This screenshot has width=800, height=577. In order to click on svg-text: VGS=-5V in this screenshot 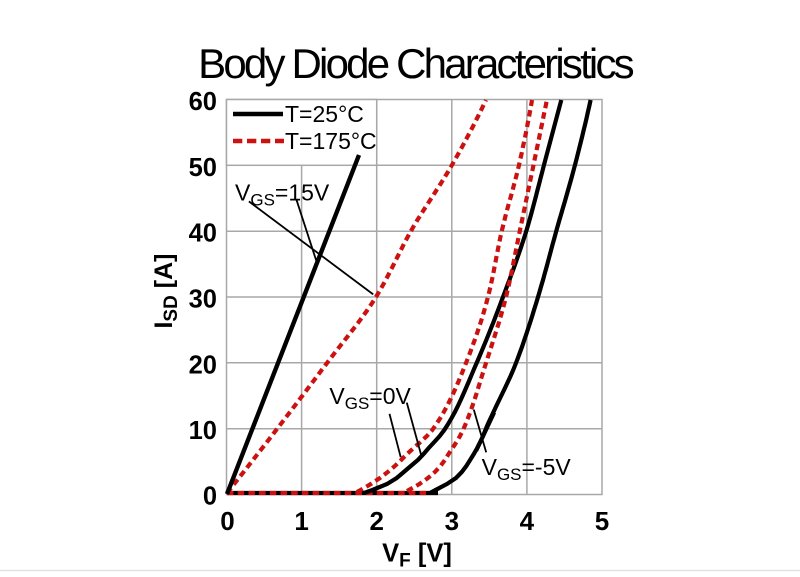, I will do `click(527, 469)`.